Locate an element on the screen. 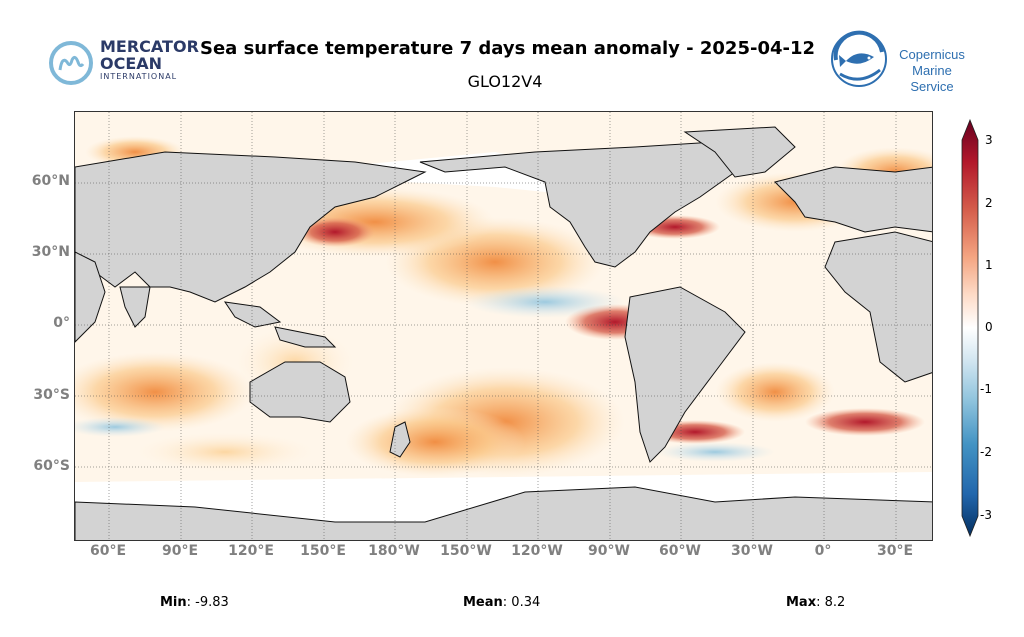  mercator-ocean-logo: MERCATOR OCEAN INTERNATIONAL is located at coordinates (123, 62).